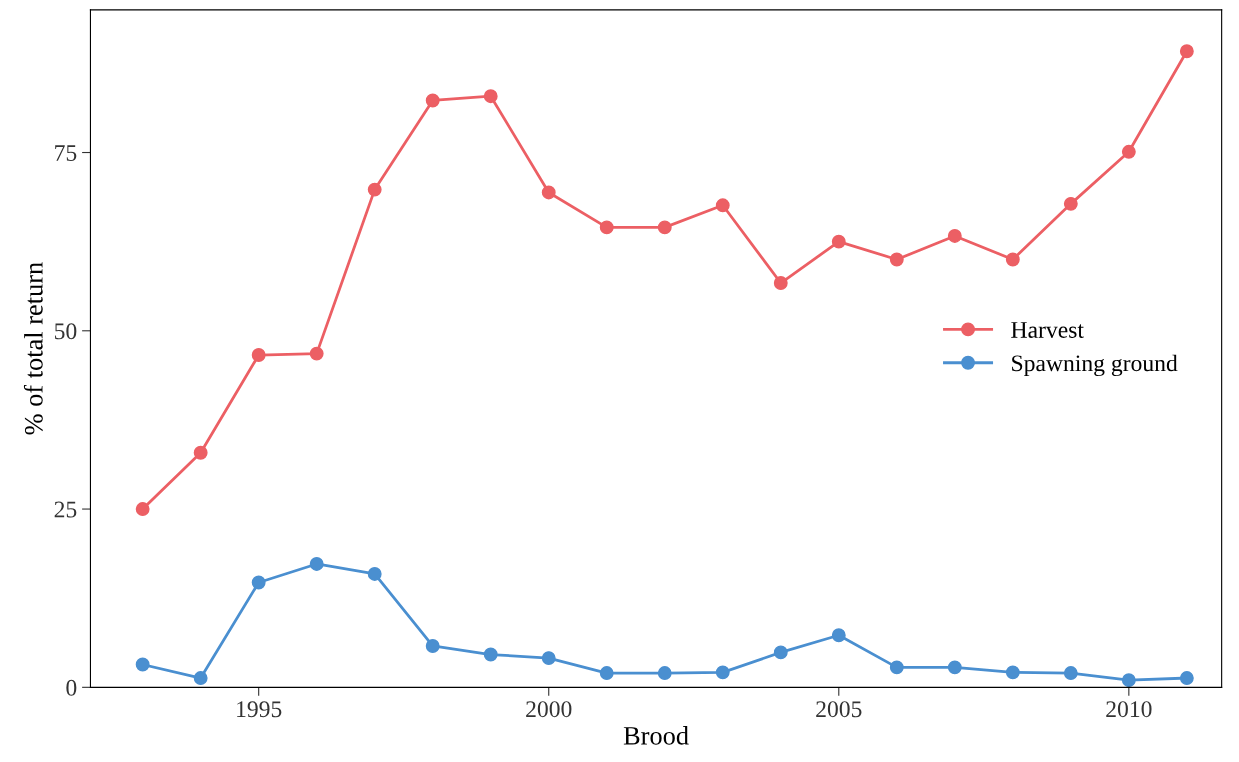 The width and height of the screenshot is (1239, 762). Describe the element at coordinates (259, 709) in the screenshot. I see `x-tick-label: 1995` at that location.